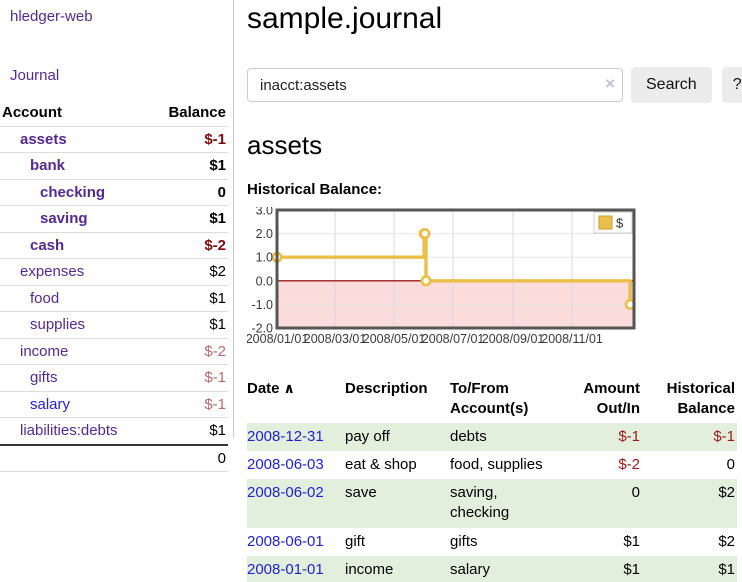  Describe the element at coordinates (75, 166) in the screenshot. I see `account-cell: bank` at that location.